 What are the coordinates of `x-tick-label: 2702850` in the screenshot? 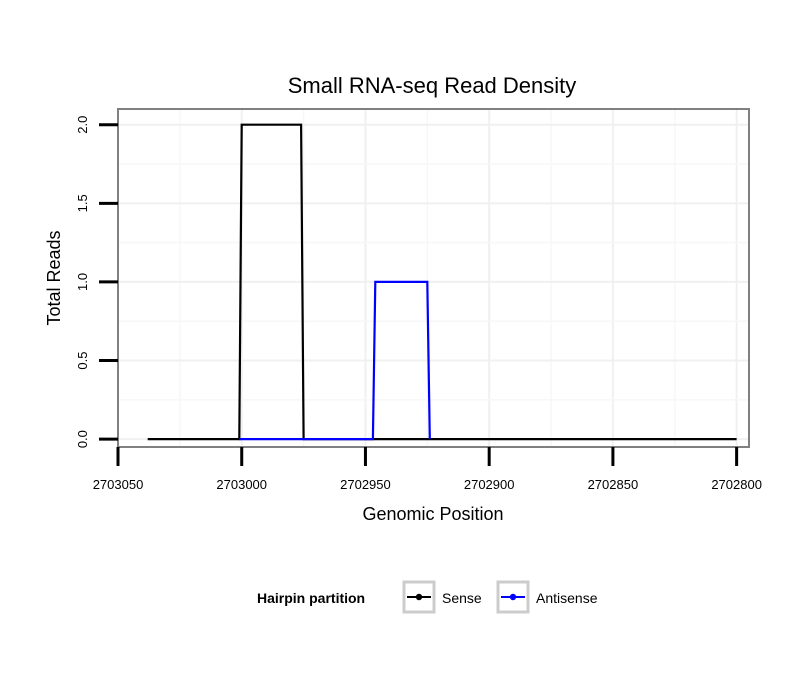 It's located at (613, 484).